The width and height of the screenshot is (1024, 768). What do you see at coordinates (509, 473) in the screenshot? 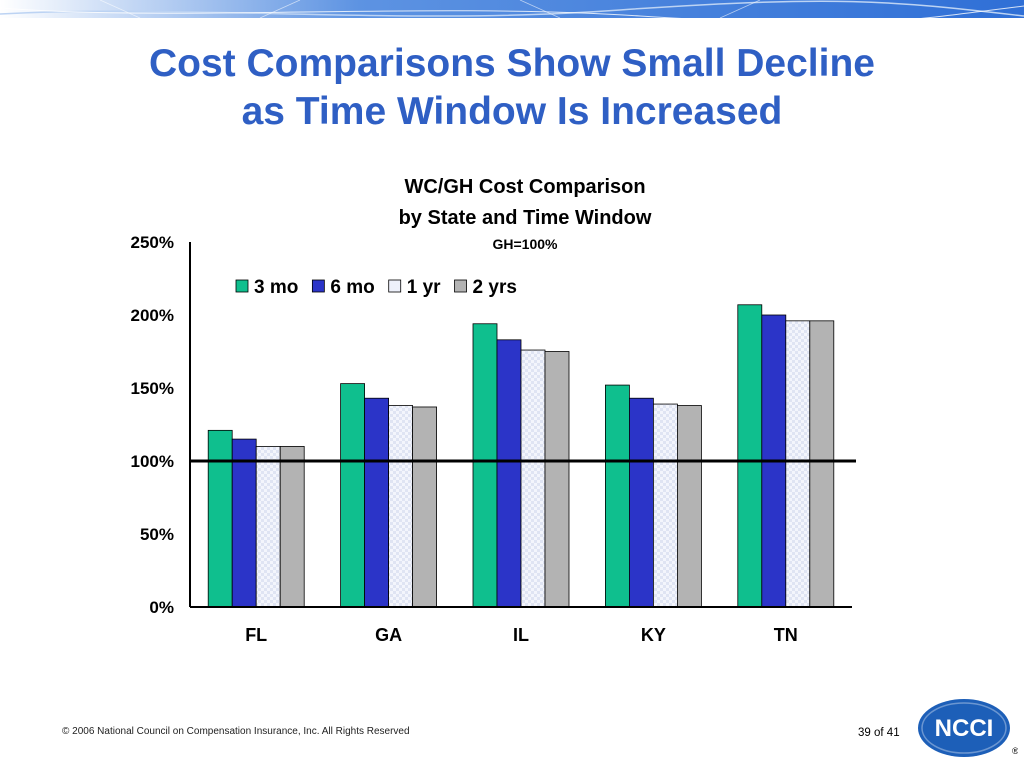
I see `bar-il-6-mo` at bounding box center [509, 473].